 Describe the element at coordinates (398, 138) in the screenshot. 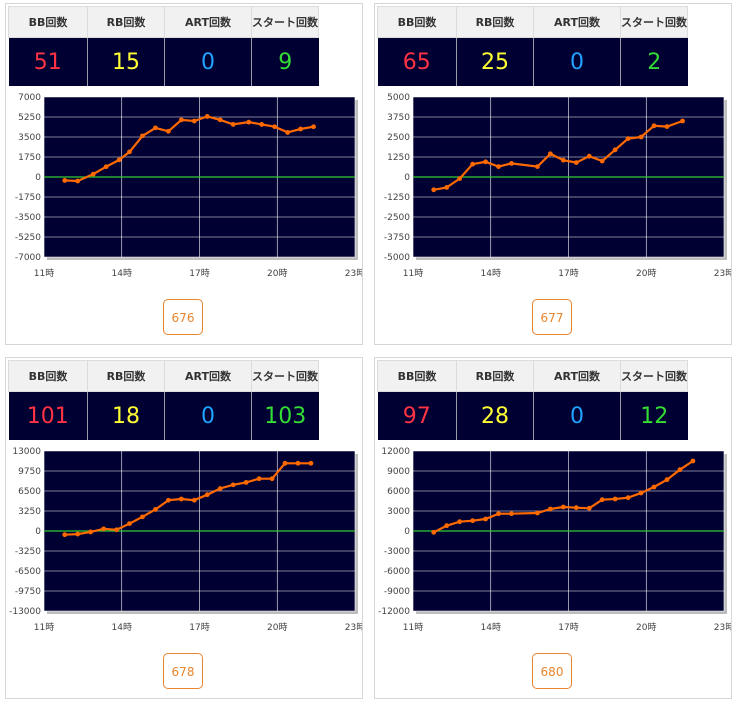

I see `y-tick-label: 2500` at that location.